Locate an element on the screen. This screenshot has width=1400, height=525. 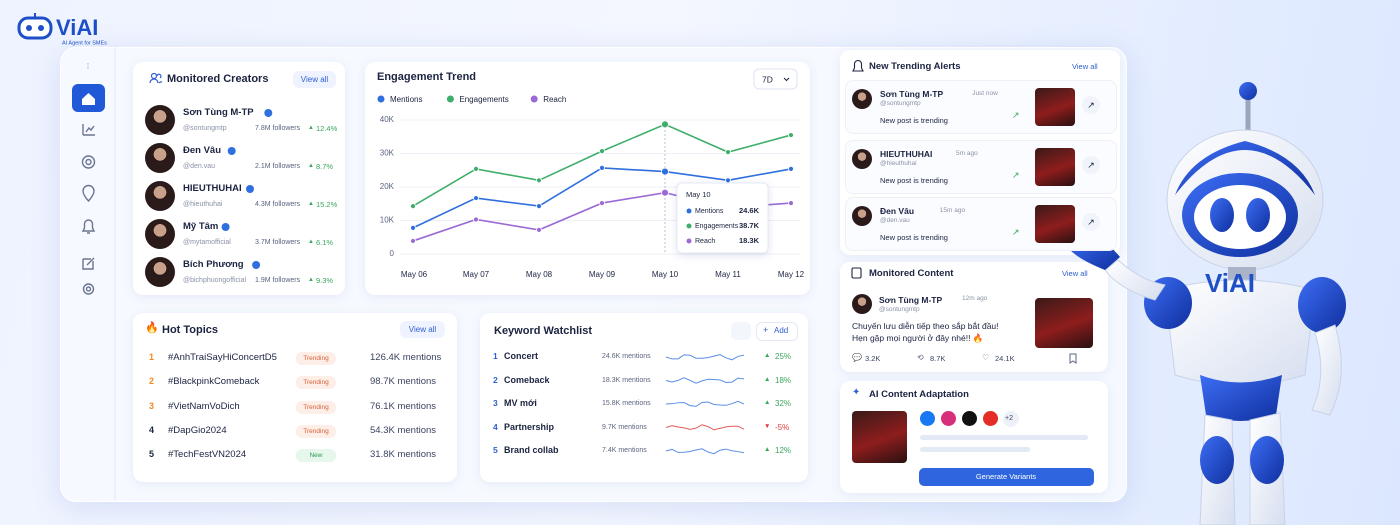
period-select is located at coordinates (775, 79).